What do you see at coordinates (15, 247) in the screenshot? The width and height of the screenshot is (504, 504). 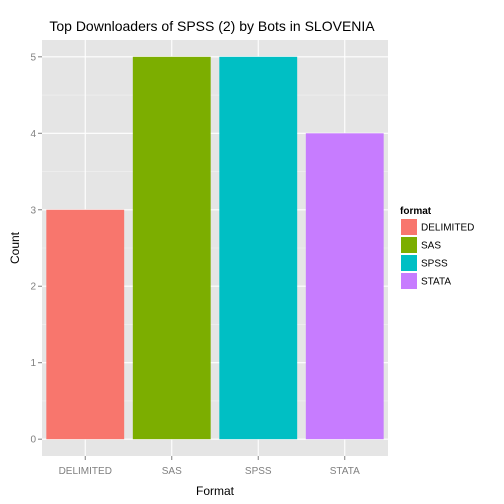 I see `y-axis-title: Count` at bounding box center [15, 247].